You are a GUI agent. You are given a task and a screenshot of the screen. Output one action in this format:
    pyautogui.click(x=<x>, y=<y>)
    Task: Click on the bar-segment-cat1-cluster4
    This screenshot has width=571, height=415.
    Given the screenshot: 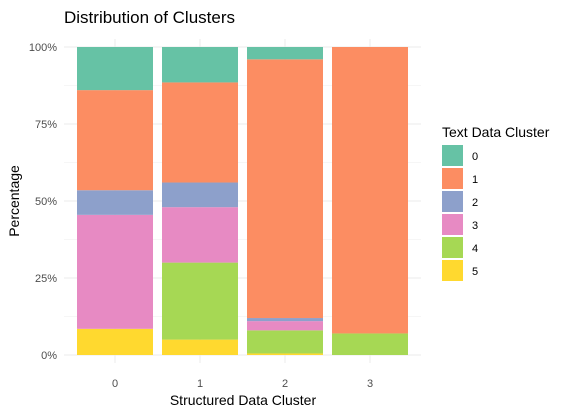 What is the action you would take?
    pyautogui.click(x=200, y=301)
    